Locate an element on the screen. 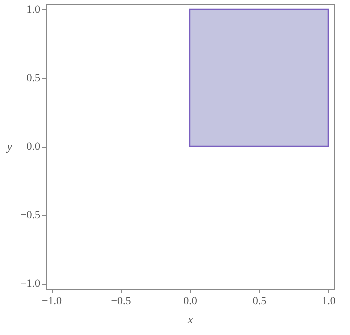 Image resolution: width=350 pixels, height=335 pixels. y-tick-label: 1.0 is located at coordinates (33, 10).